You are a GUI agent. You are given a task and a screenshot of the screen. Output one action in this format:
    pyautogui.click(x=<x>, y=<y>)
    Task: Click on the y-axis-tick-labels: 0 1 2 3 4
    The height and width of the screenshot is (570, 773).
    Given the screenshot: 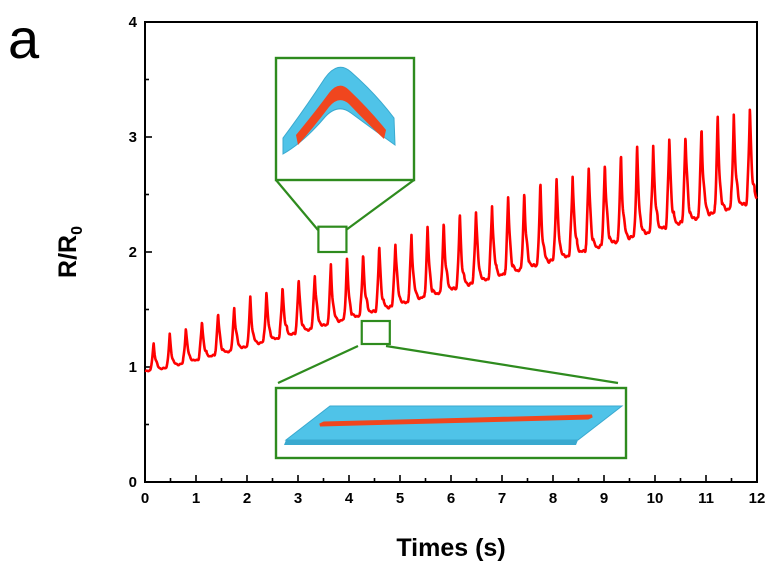 What is the action you would take?
    pyautogui.click(x=133, y=252)
    